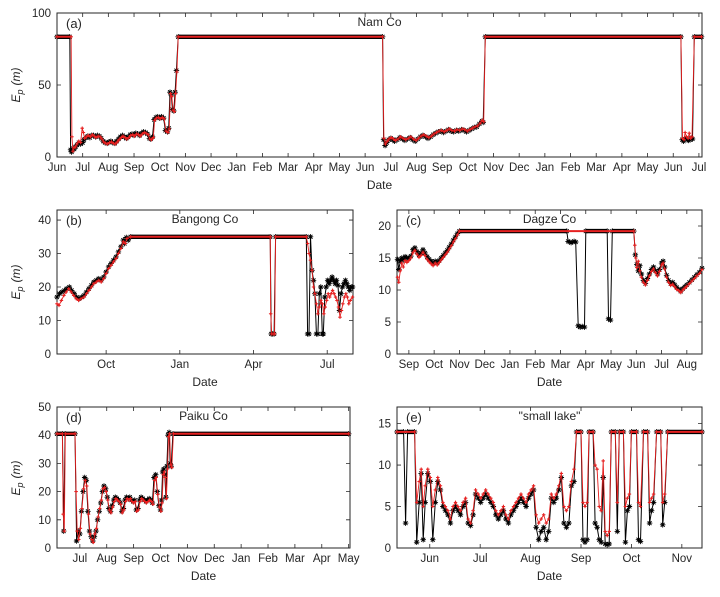 The width and height of the screenshot is (720, 597). I want to click on y-tick-label-c: 15, so click(384, 259).